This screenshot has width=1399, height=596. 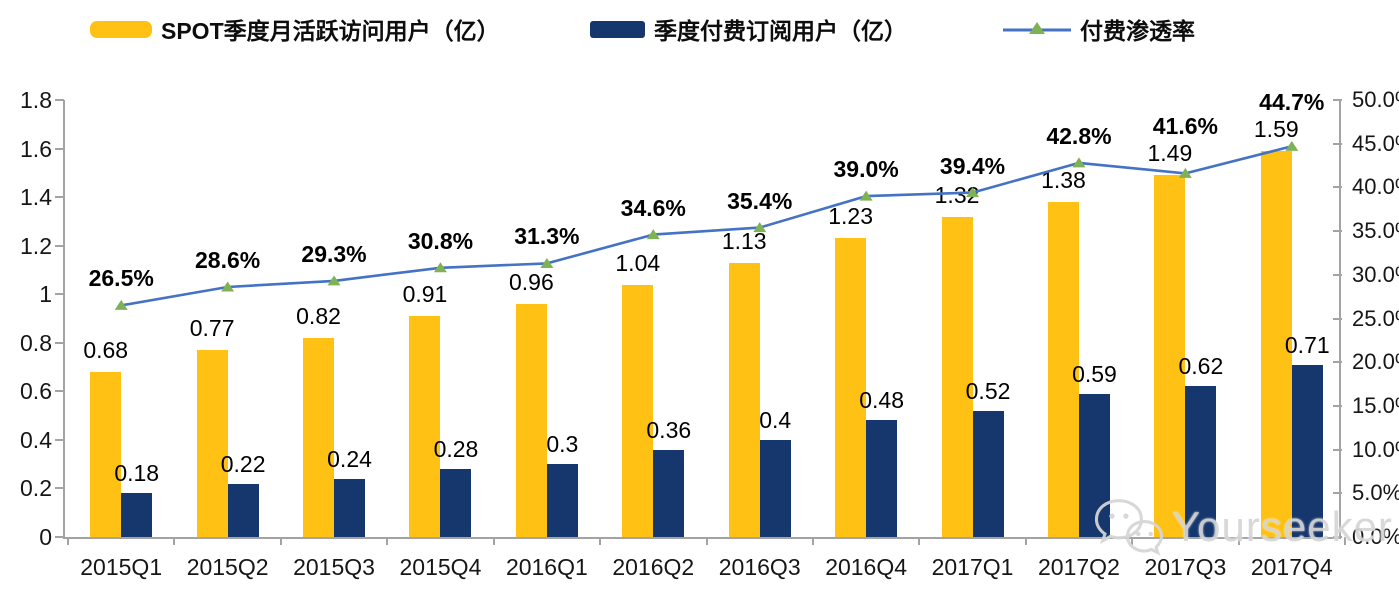 I want to click on mau-bar-label: 1.38, so click(x=1063, y=179).